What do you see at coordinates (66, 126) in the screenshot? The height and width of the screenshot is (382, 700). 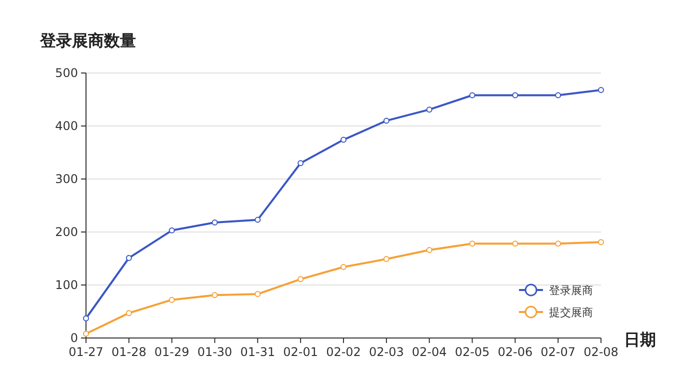 I see `y-tick-label: 400` at bounding box center [66, 126].